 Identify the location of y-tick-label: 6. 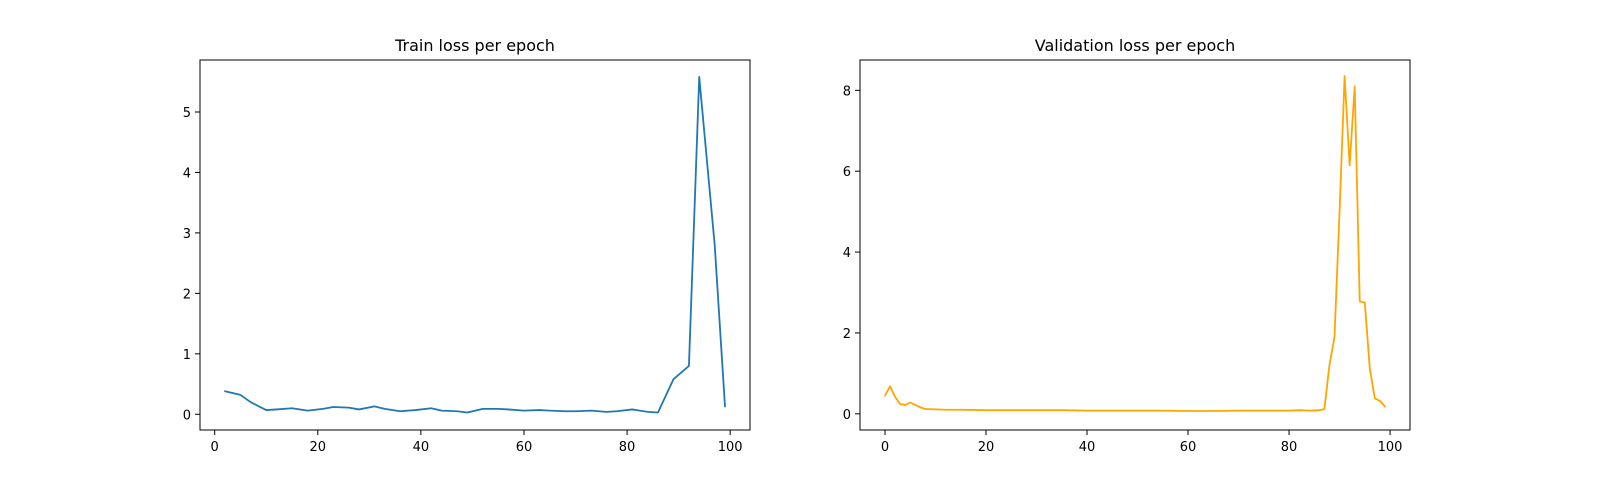
(847, 172).